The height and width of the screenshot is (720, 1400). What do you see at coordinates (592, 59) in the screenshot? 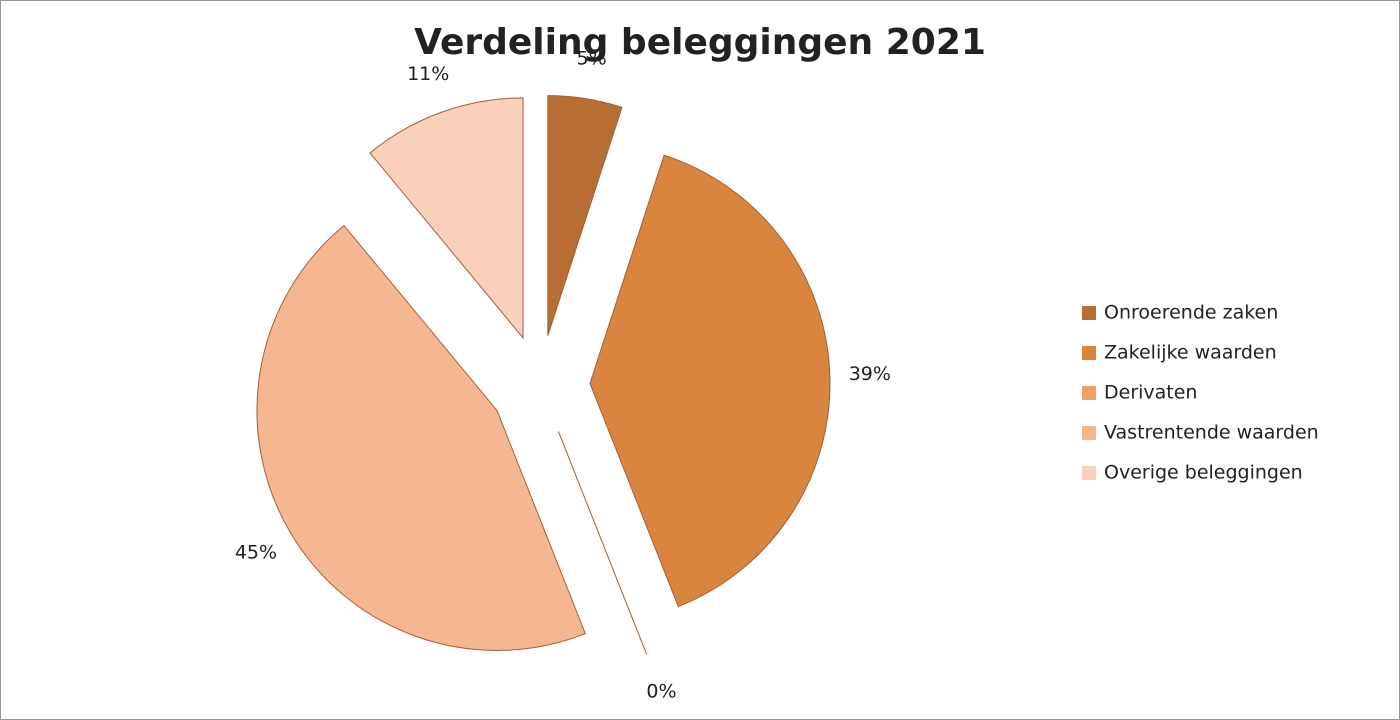
I see `data-label: 5%` at bounding box center [592, 59].